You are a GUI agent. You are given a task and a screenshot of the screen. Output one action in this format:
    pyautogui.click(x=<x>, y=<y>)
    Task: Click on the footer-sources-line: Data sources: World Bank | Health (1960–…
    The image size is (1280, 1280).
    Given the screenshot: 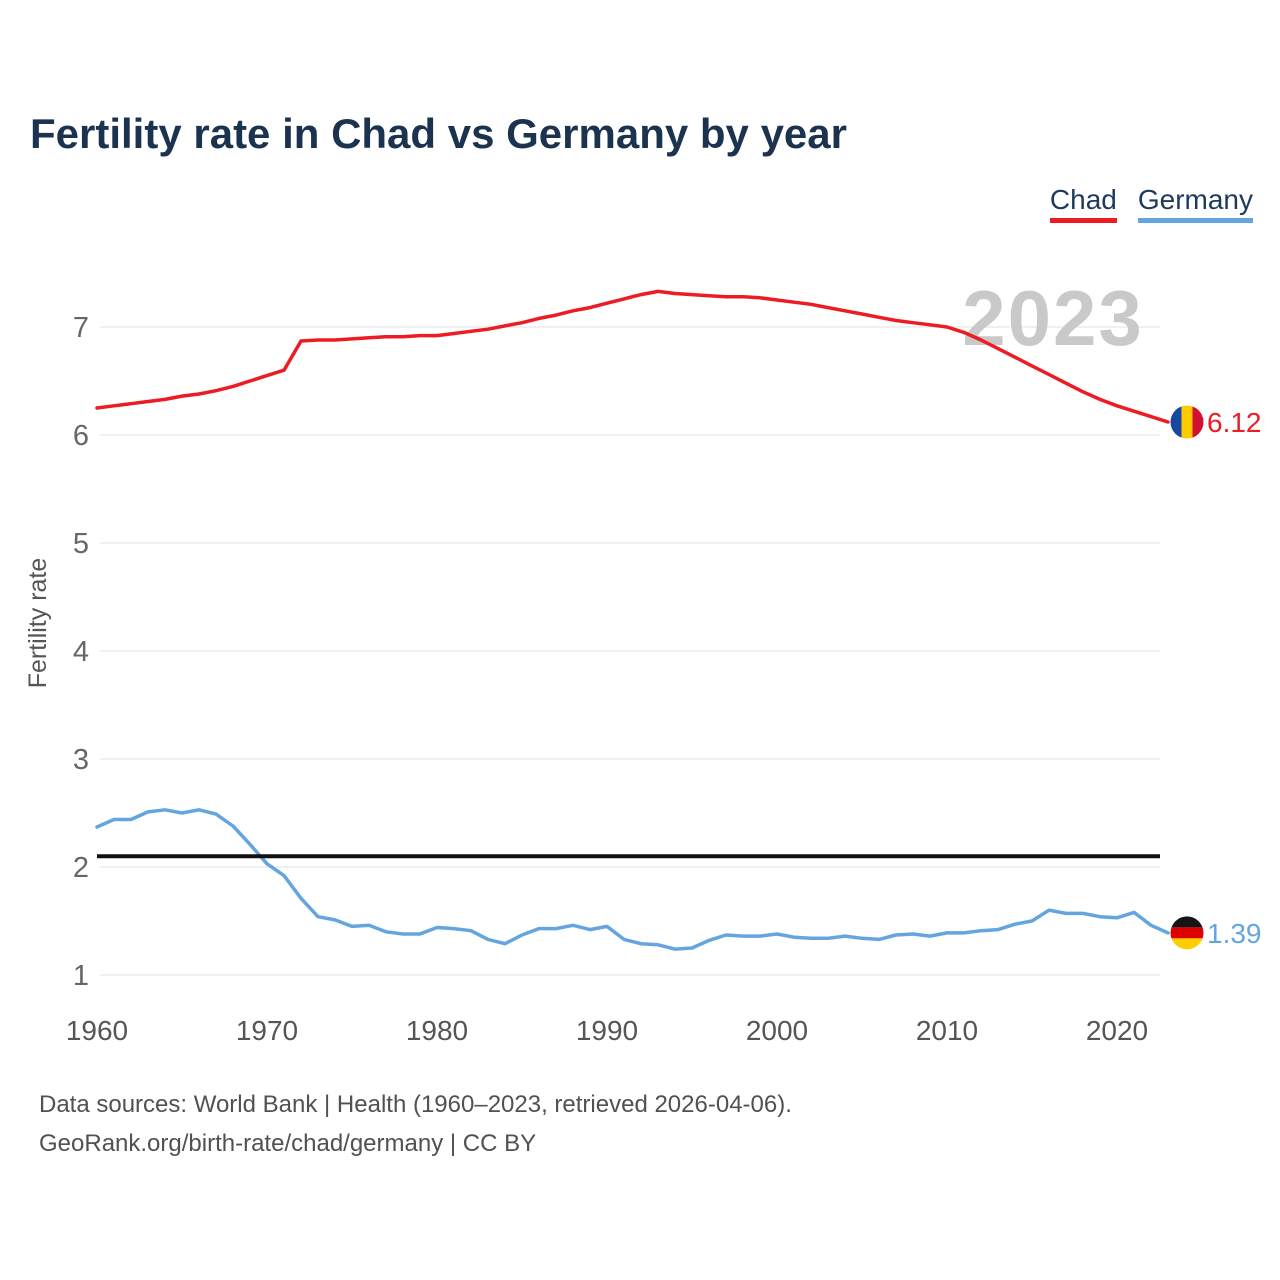 What is the action you would take?
    pyautogui.click(x=415, y=1104)
    